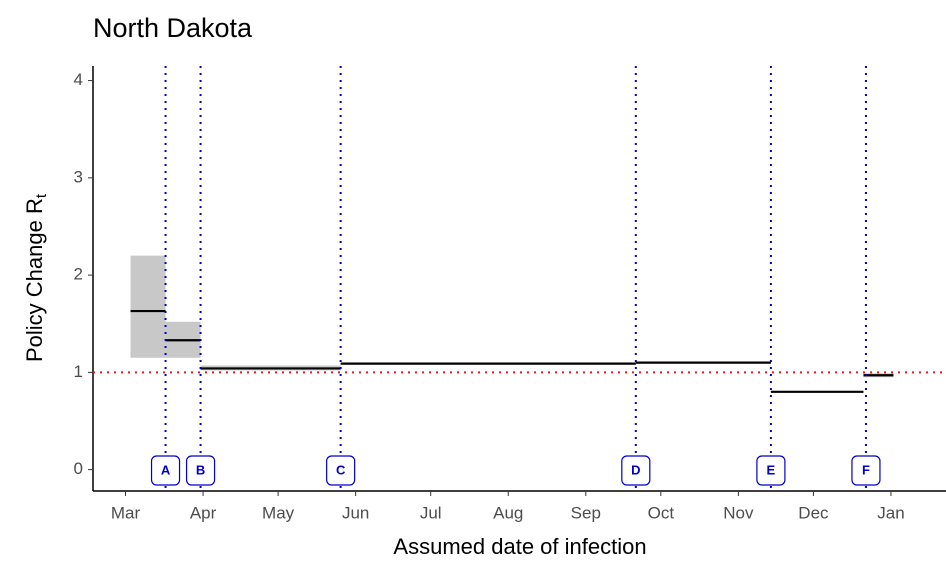  I want to click on policy-marker: F, so click(866, 470).